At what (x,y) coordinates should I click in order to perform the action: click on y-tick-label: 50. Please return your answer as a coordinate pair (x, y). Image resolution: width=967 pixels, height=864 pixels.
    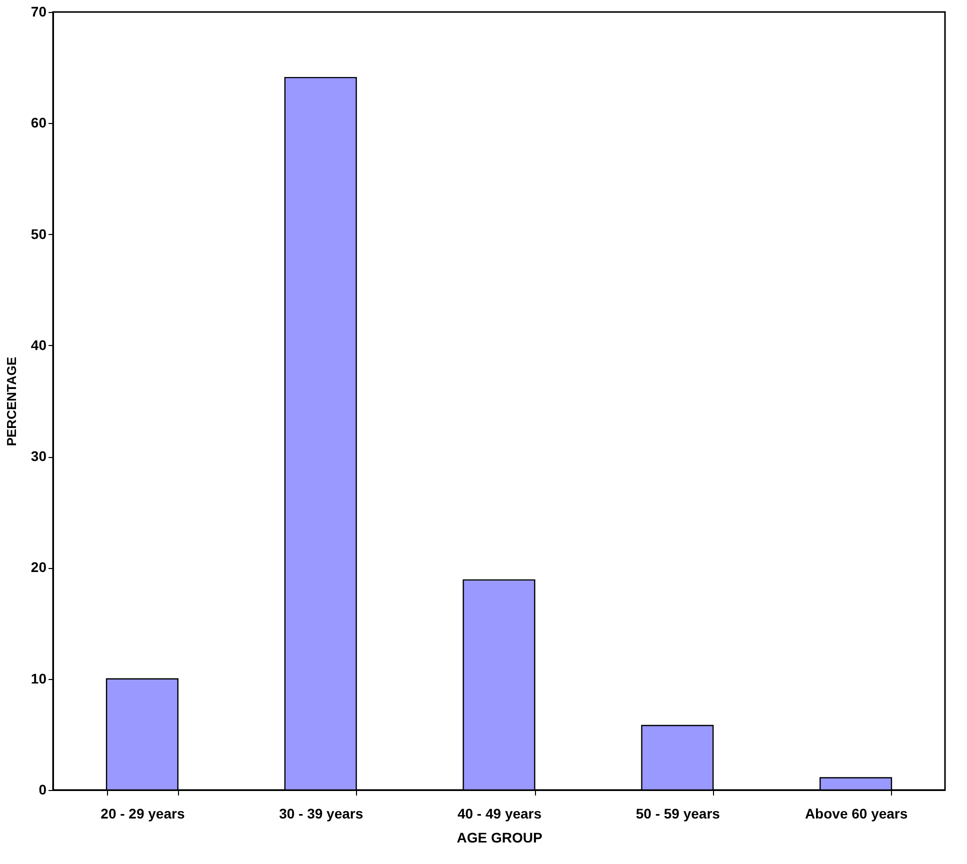
    Looking at the image, I should click on (38, 234).